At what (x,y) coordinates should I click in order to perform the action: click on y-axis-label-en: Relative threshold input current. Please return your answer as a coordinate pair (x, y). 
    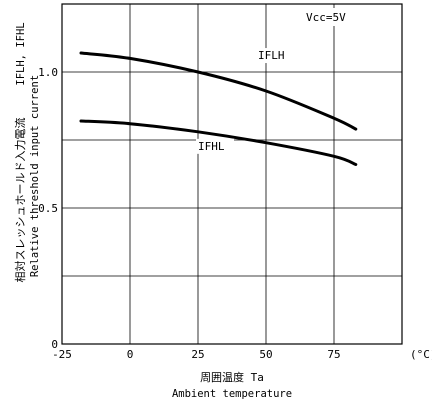
    Looking at the image, I should click on (35, 176).